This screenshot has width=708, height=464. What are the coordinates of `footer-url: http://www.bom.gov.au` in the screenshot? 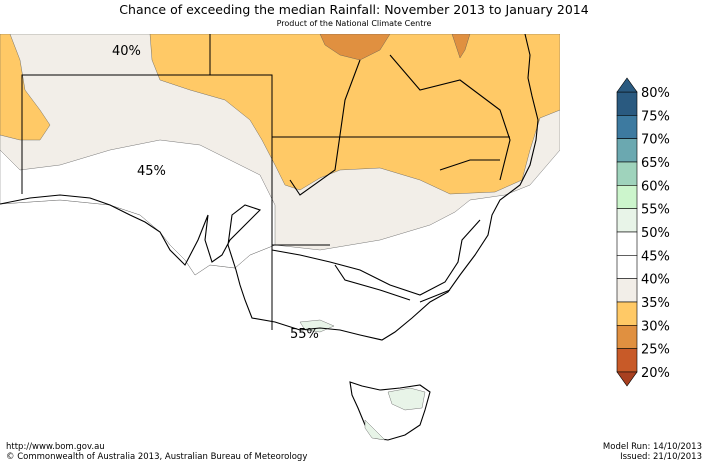 It's located at (55, 447).